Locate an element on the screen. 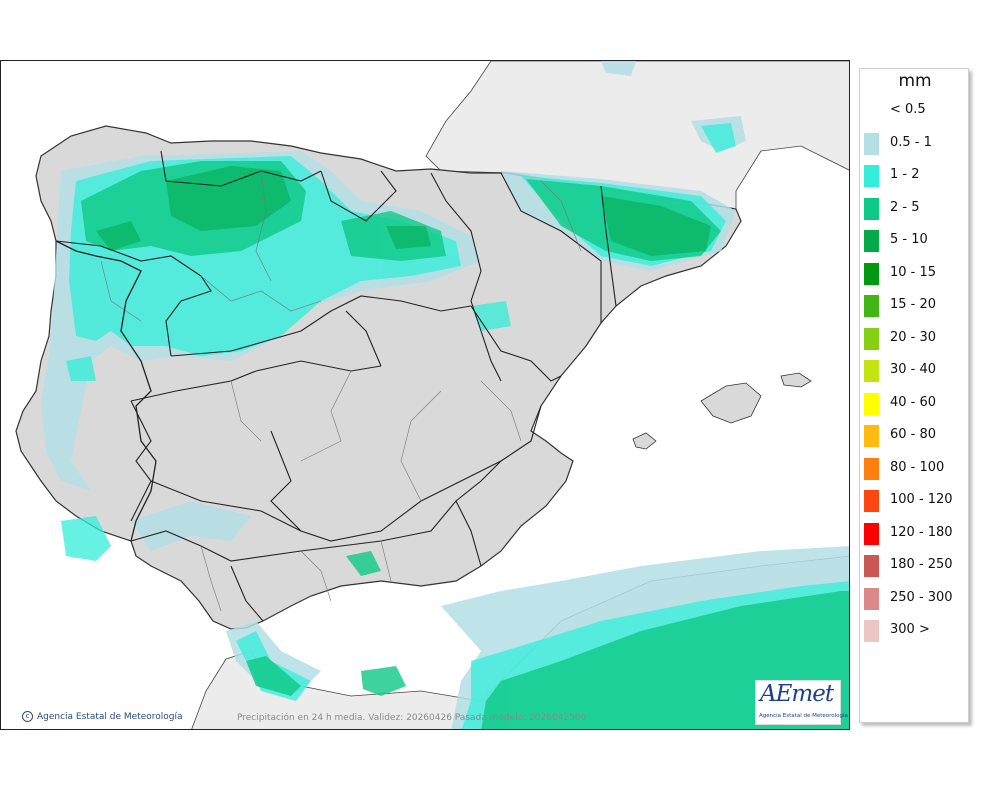  legend-label: < 0.5 is located at coordinates (908, 109).